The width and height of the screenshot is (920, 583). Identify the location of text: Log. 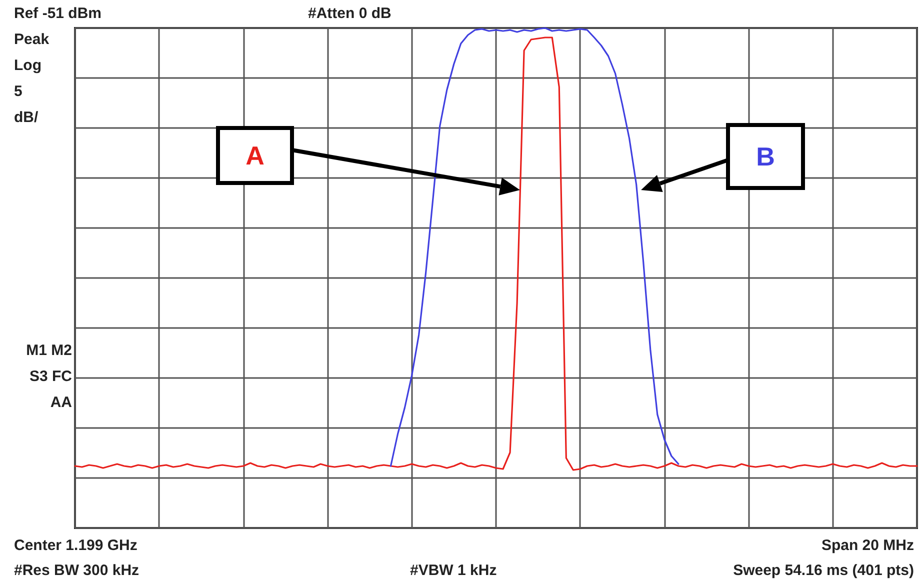
(28, 65).